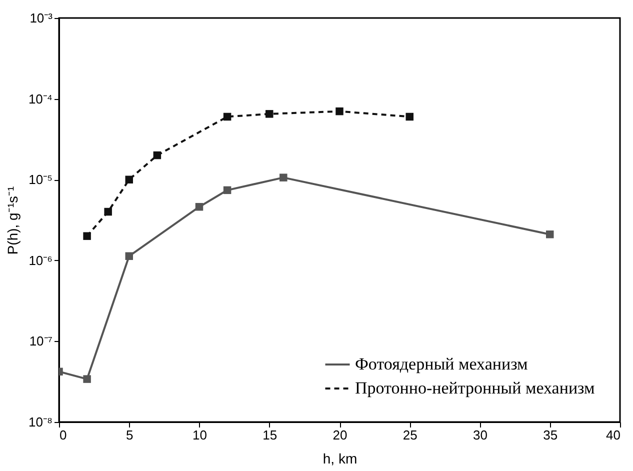  What do you see at coordinates (550, 435) in the screenshot?
I see `x-tick-label: 35` at bounding box center [550, 435].